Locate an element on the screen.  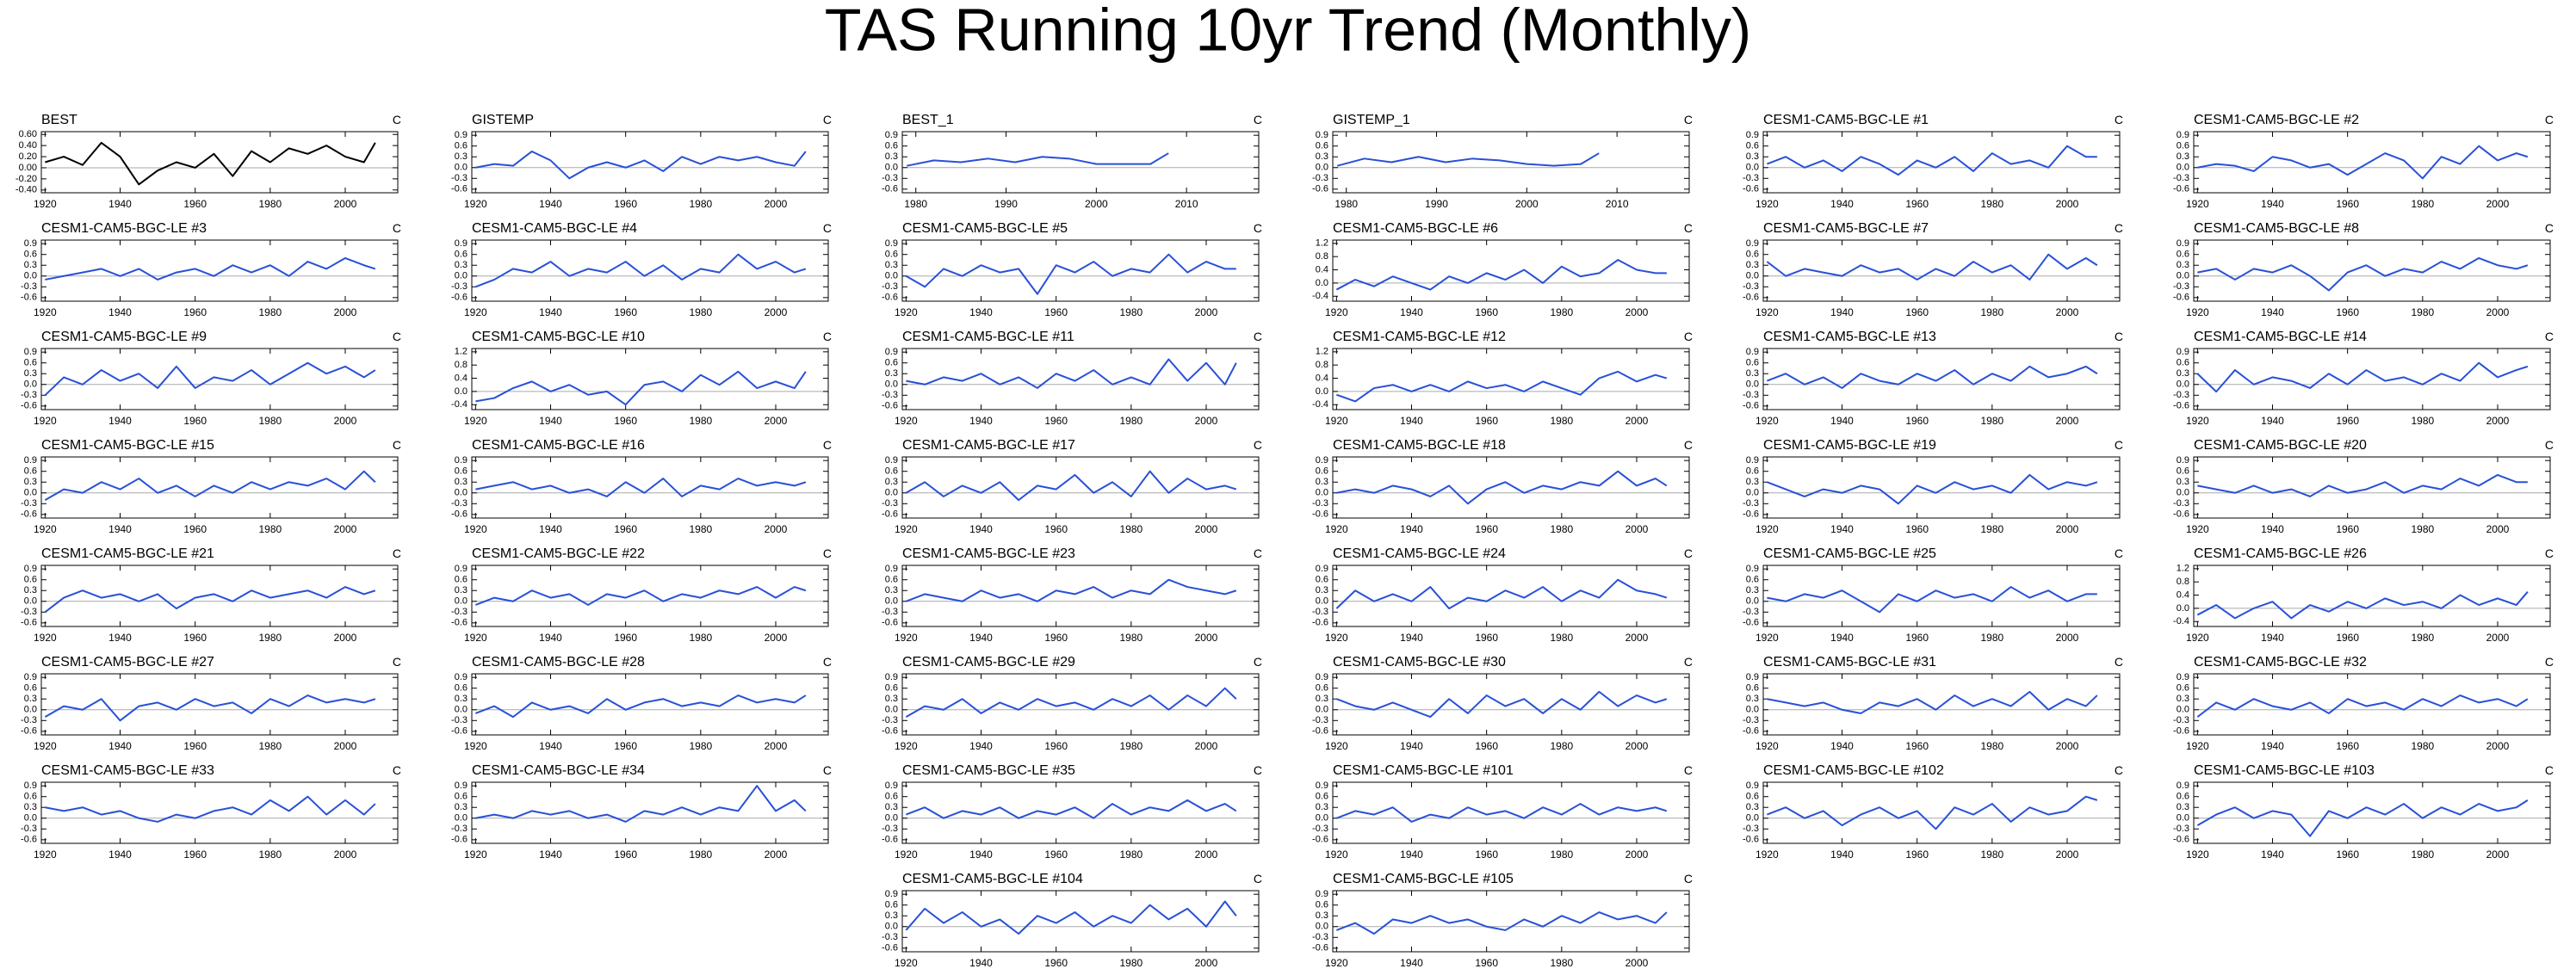
x-tick-label: 1990 is located at coordinates (1436, 204).